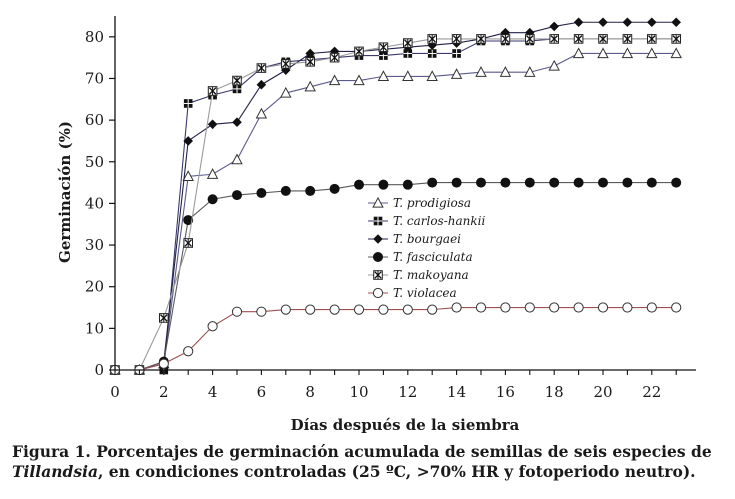 This screenshot has width=735, height=499. I want to click on x-tick-label: 22, so click(651, 392).